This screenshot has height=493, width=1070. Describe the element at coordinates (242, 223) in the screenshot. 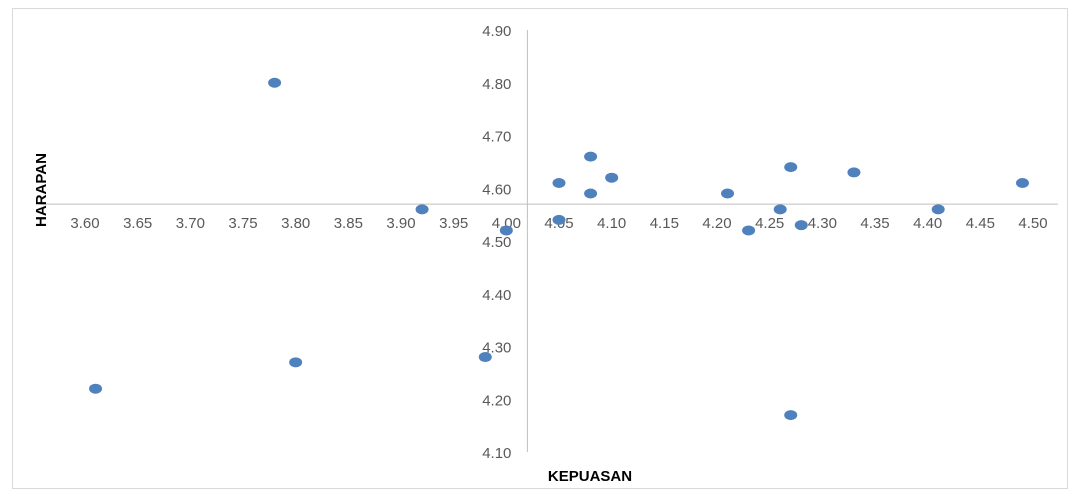

I see `x-tick-label: 3.75` at that location.